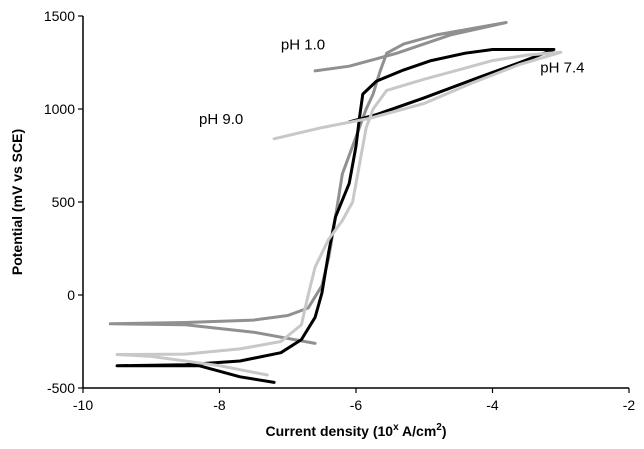 The image size is (644, 449). What do you see at coordinates (71, 295) in the screenshot?
I see `y-tick-label: 0` at bounding box center [71, 295].